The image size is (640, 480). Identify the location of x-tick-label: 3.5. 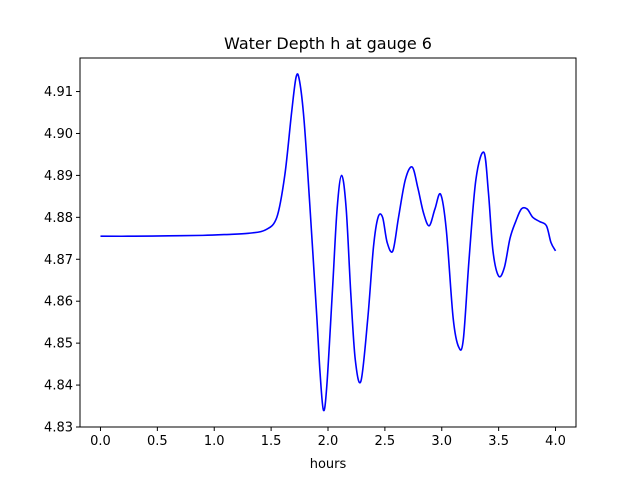
(498, 441).